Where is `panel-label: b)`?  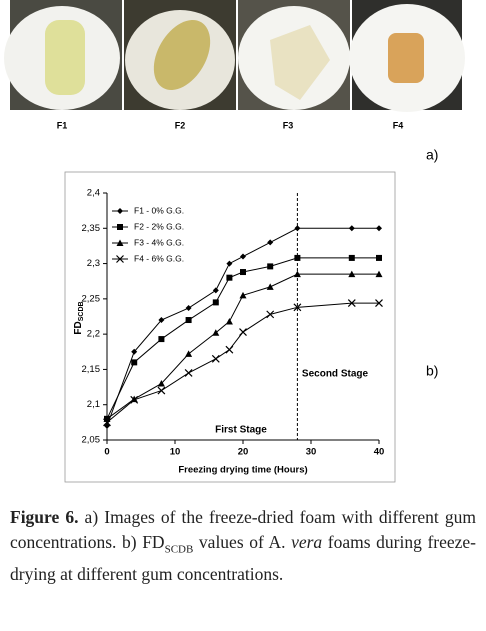 panel-label: b) is located at coordinates (432, 371).